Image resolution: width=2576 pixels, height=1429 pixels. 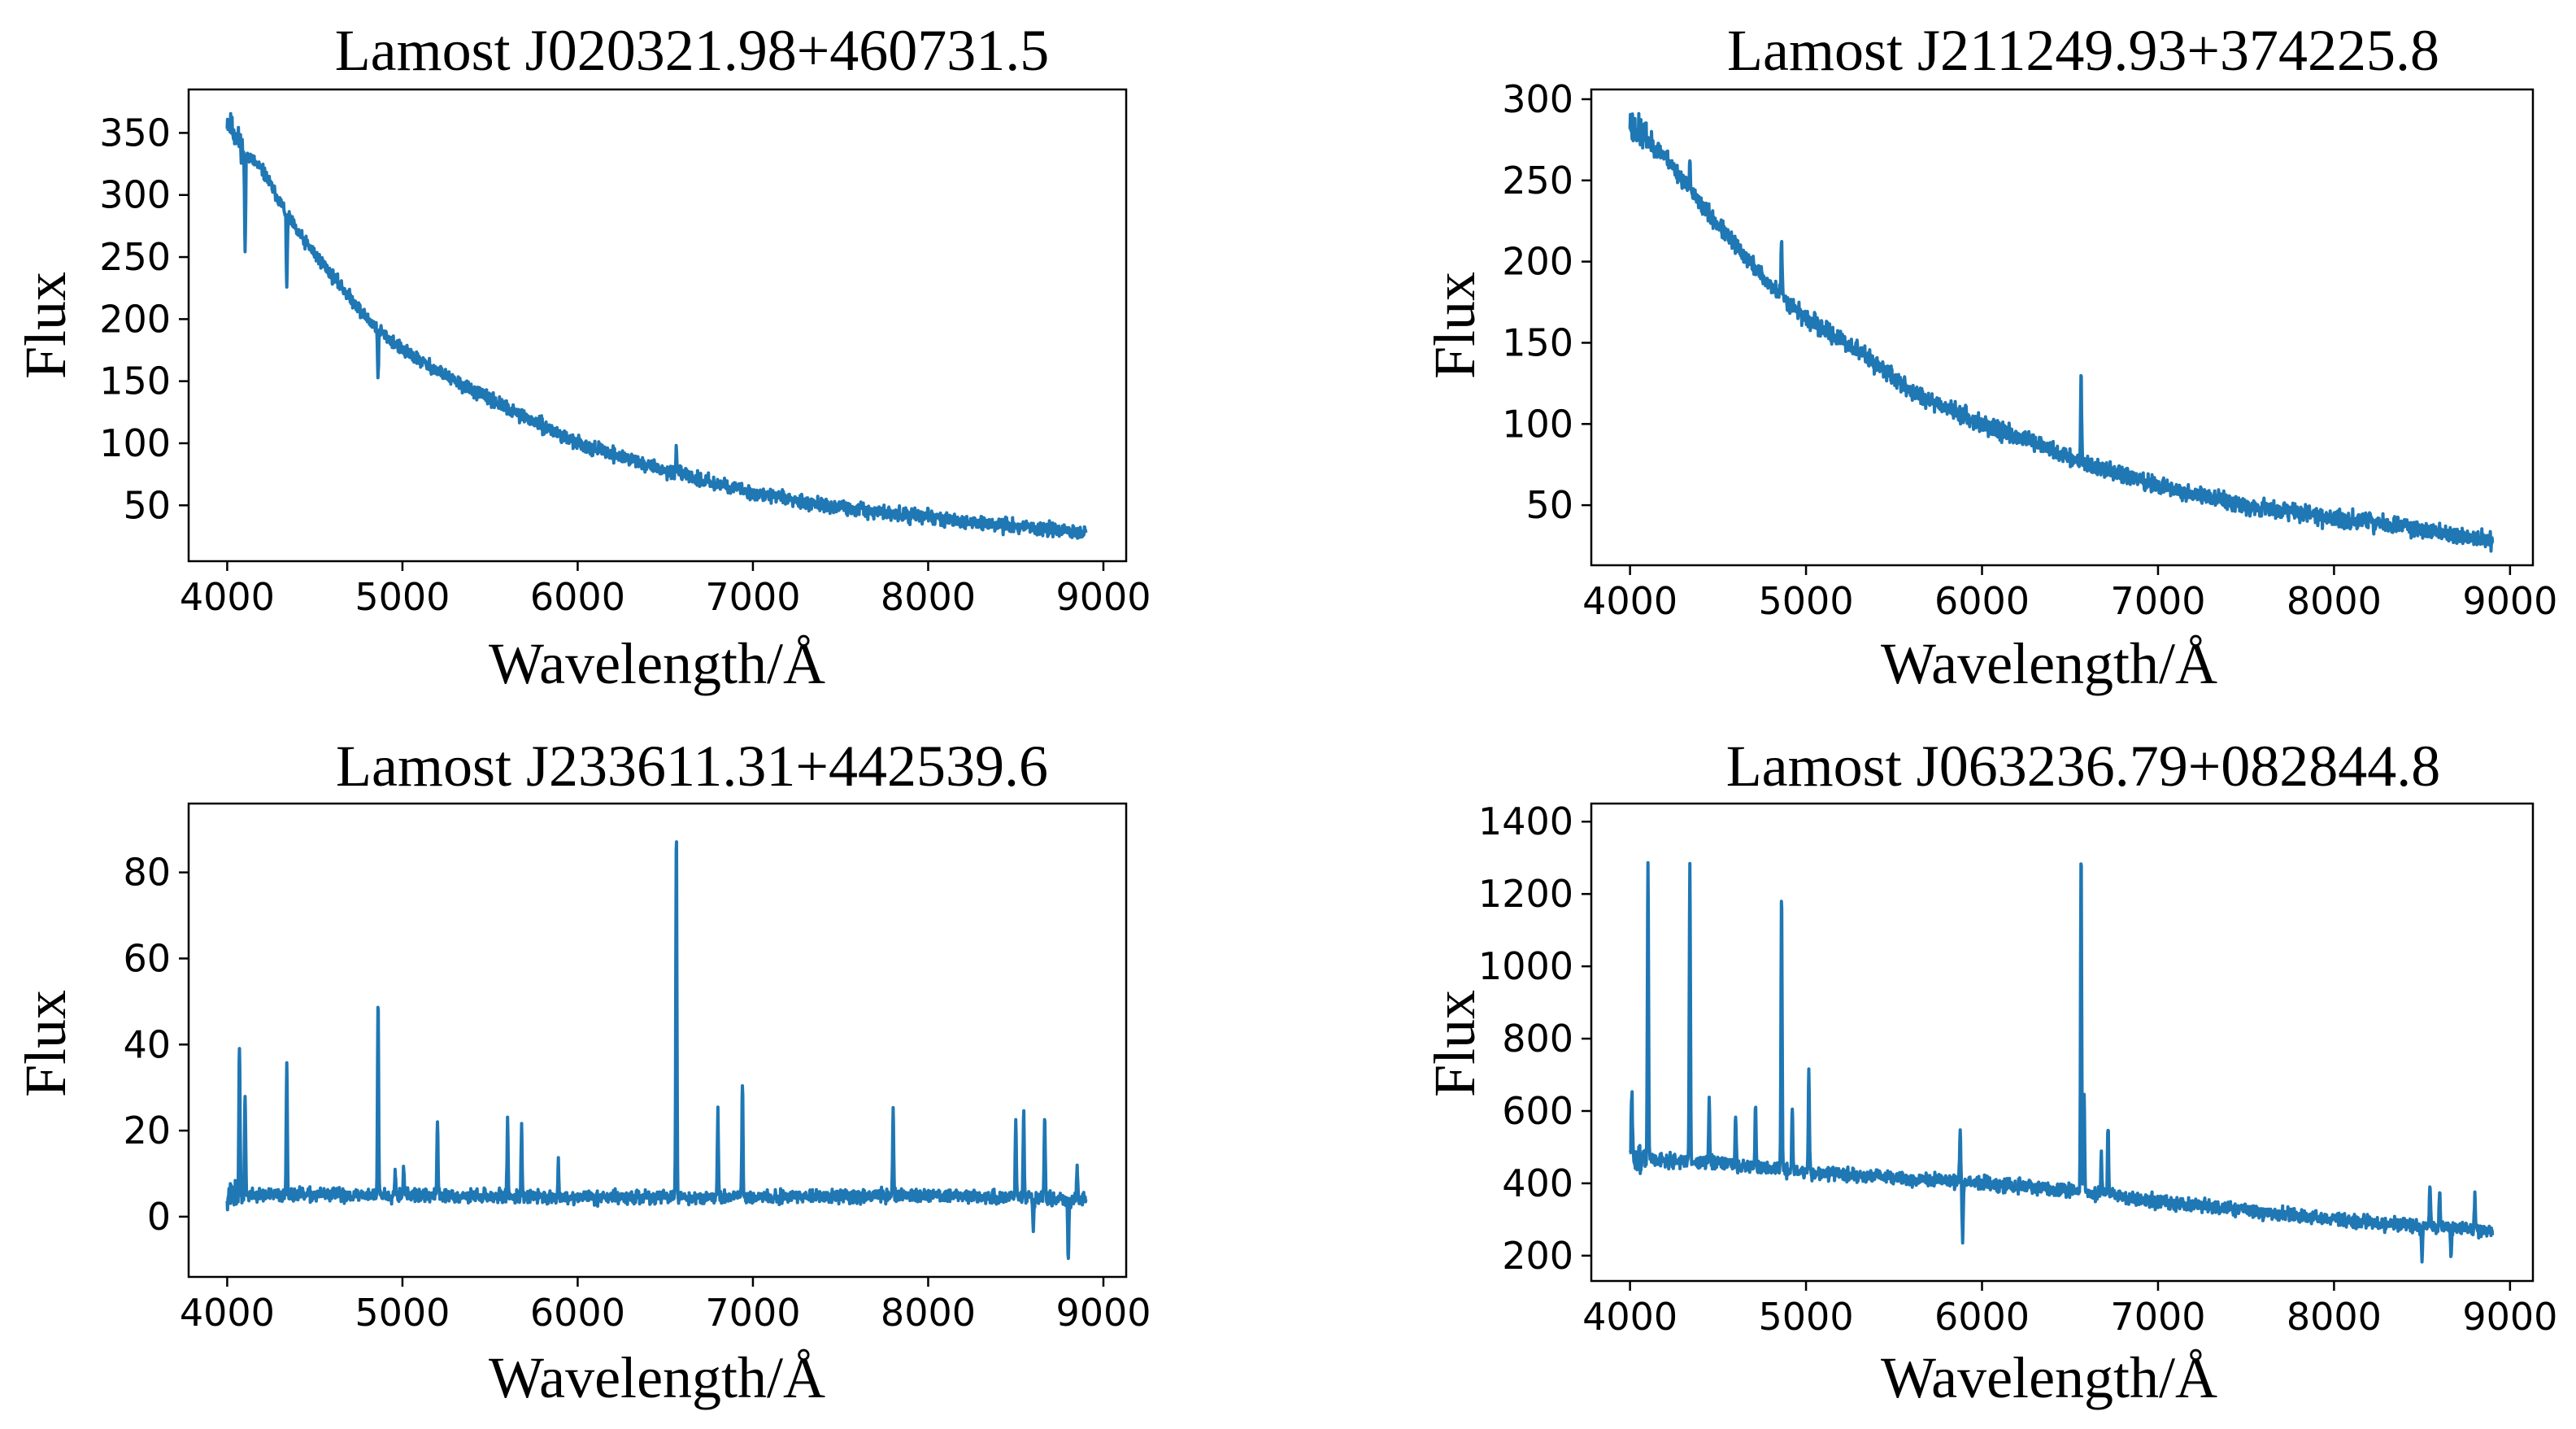 What do you see at coordinates (2157, 1317) in the screenshot?
I see `panel-4-x-tick-label: 7000` at bounding box center [2157, 1317].